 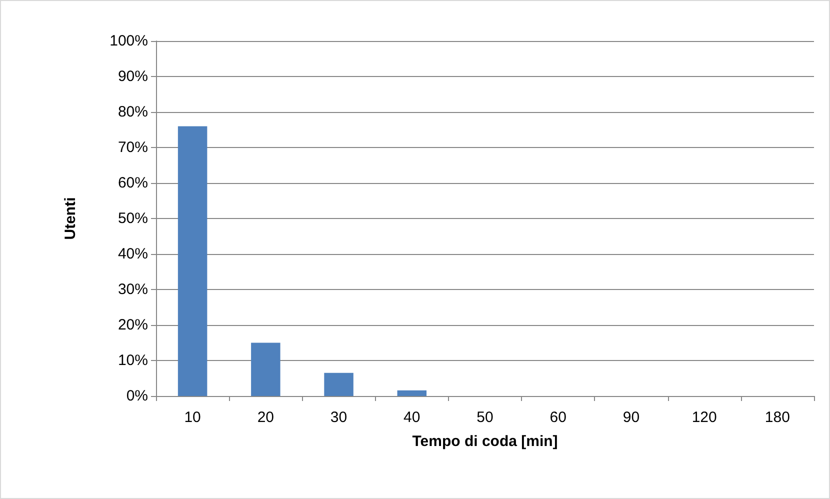 I want to click on x-tick-label: 30, so click(x=339, y=417).